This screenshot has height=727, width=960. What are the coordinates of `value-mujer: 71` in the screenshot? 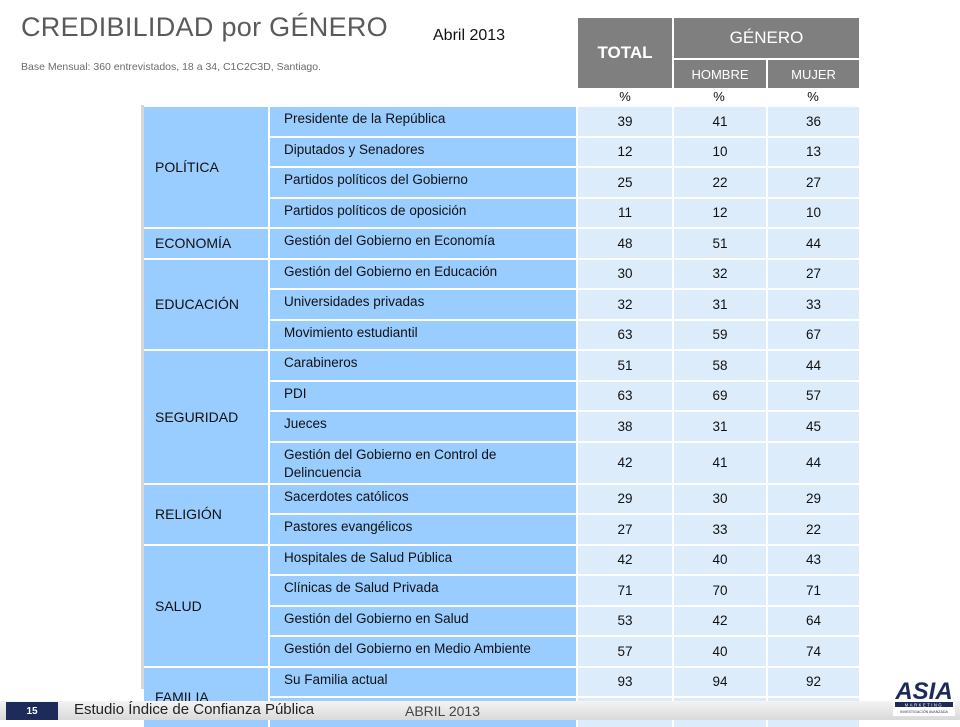 It's located at (813, 590).